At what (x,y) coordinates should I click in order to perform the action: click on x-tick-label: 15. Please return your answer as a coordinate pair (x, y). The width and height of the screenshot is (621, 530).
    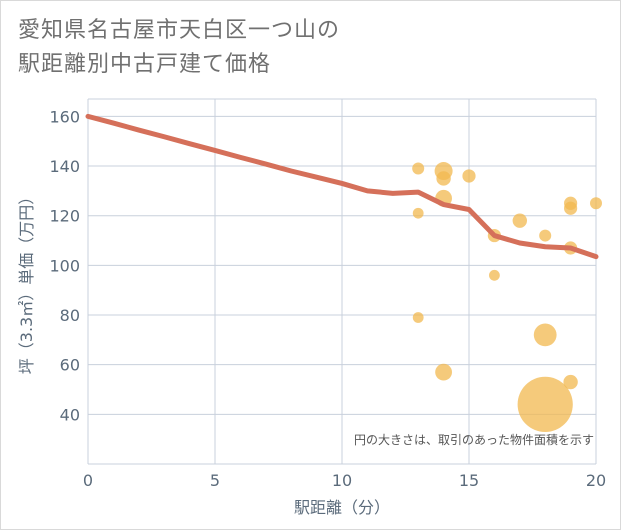
    Looking at the image, I should click on (469, 480).